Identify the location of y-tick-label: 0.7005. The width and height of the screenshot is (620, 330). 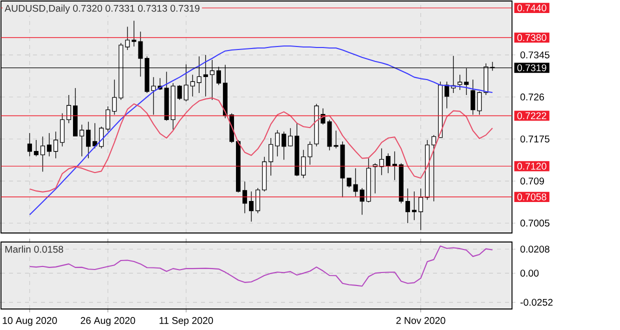
(535, 223).